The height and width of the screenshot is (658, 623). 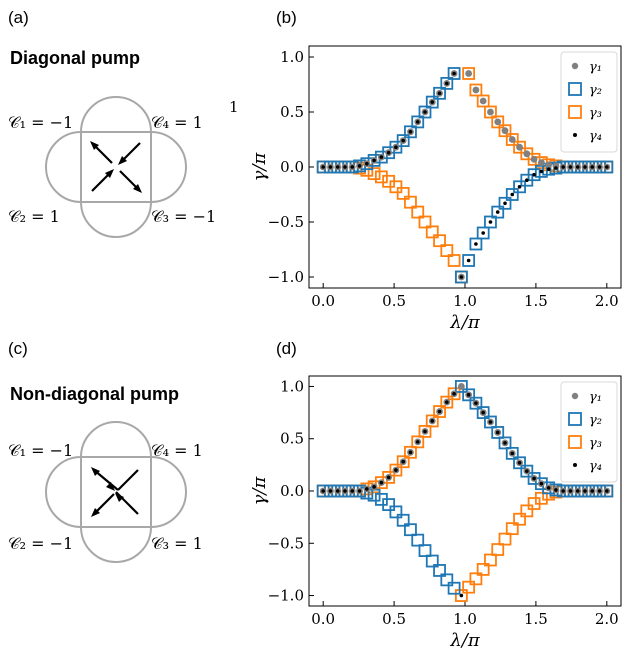 I want to click on x-tick-label: 2.0, so click(x=607, y=301).